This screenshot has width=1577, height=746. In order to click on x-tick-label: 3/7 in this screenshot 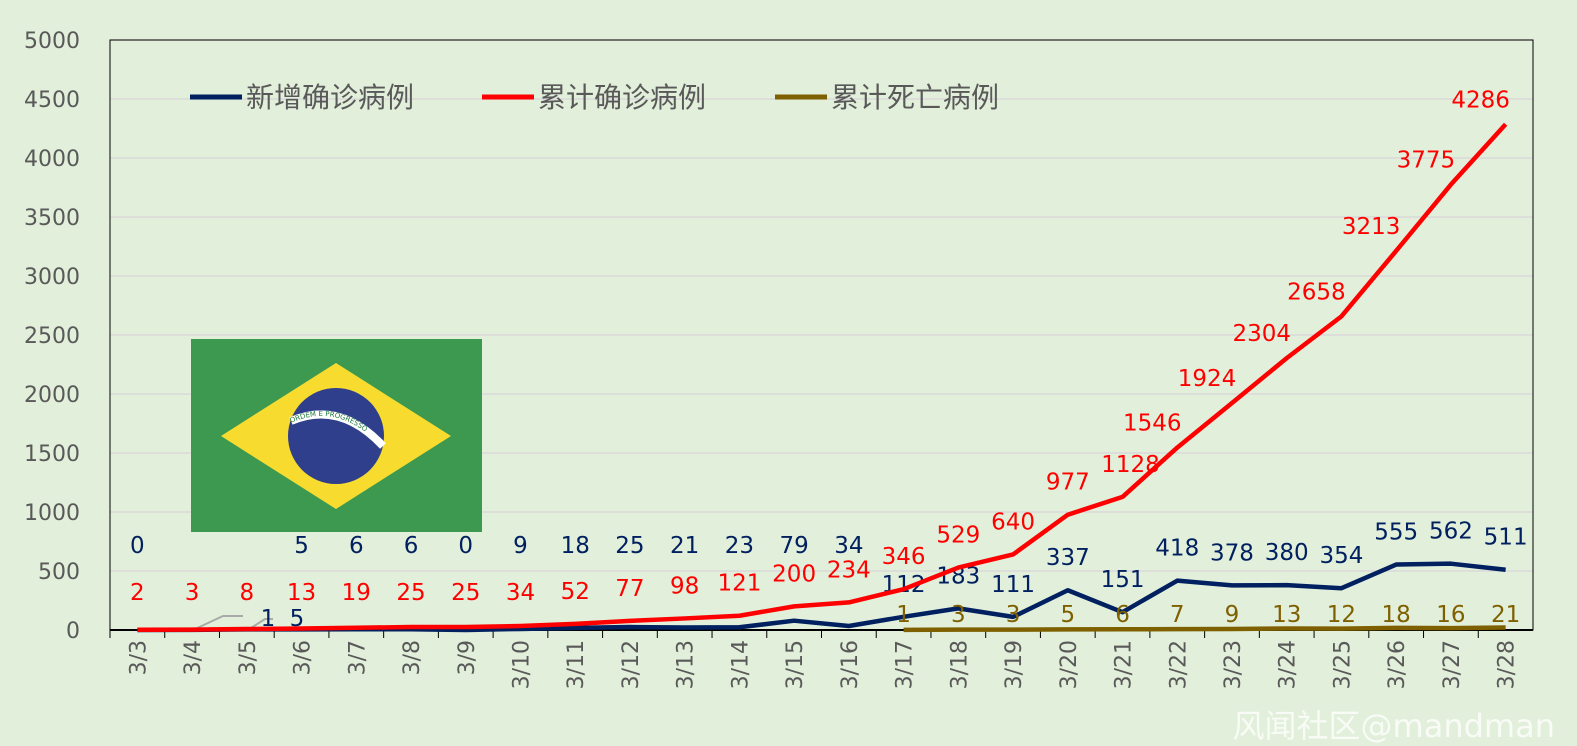, I will do `click(357, 657)`.